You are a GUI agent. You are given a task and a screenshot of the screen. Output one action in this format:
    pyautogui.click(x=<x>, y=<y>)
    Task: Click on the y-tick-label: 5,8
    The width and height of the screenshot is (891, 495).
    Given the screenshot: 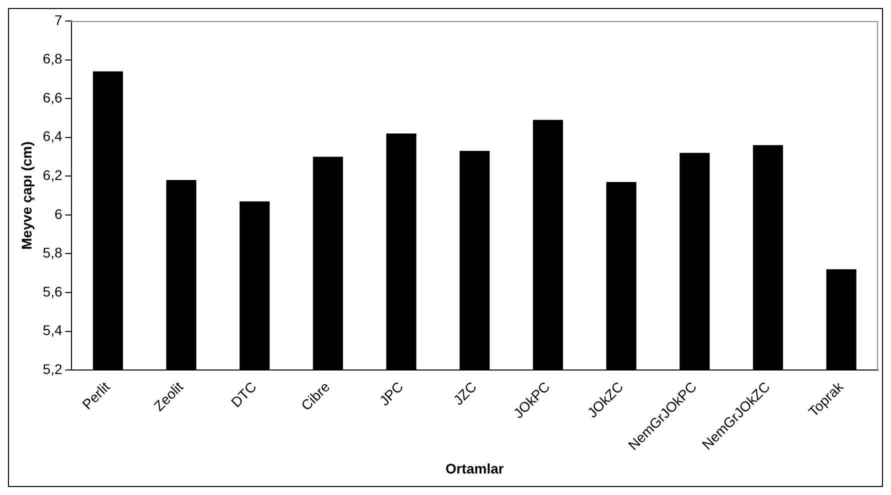 What is the action you would take?
    pyautogui.click(x=52, y=252)
    